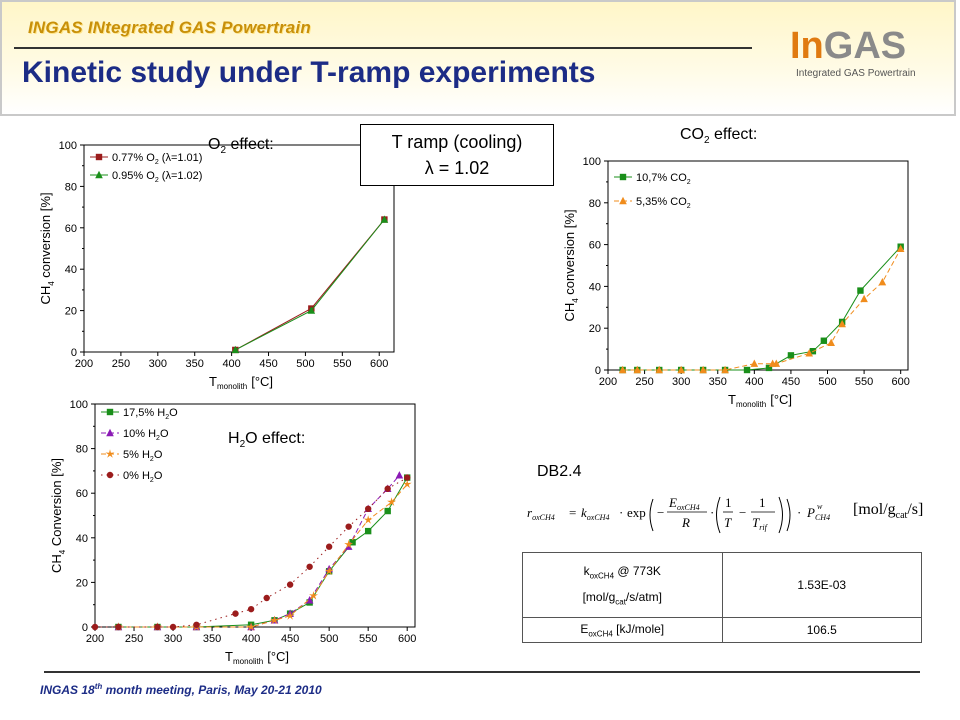 The width and height of the screenshot is (960, 720). What do you see at coordinates (888, 511) in the screenshot?
I see `rate-unit: [mol/gcat/s]` at bounding box center [888, 511].